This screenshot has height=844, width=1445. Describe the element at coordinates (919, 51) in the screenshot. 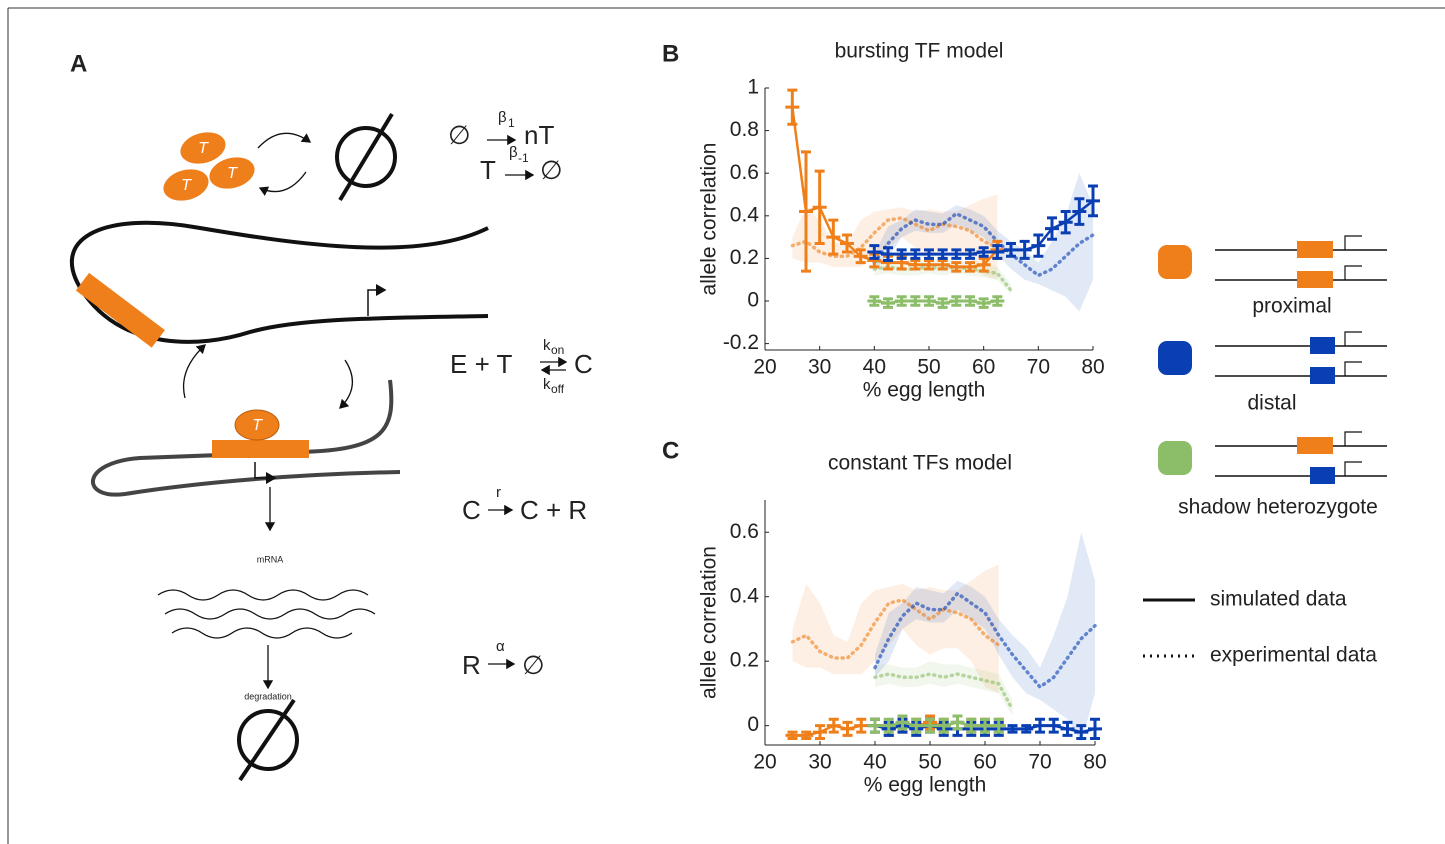

I see `chart-title: bursting TF model` at that location.